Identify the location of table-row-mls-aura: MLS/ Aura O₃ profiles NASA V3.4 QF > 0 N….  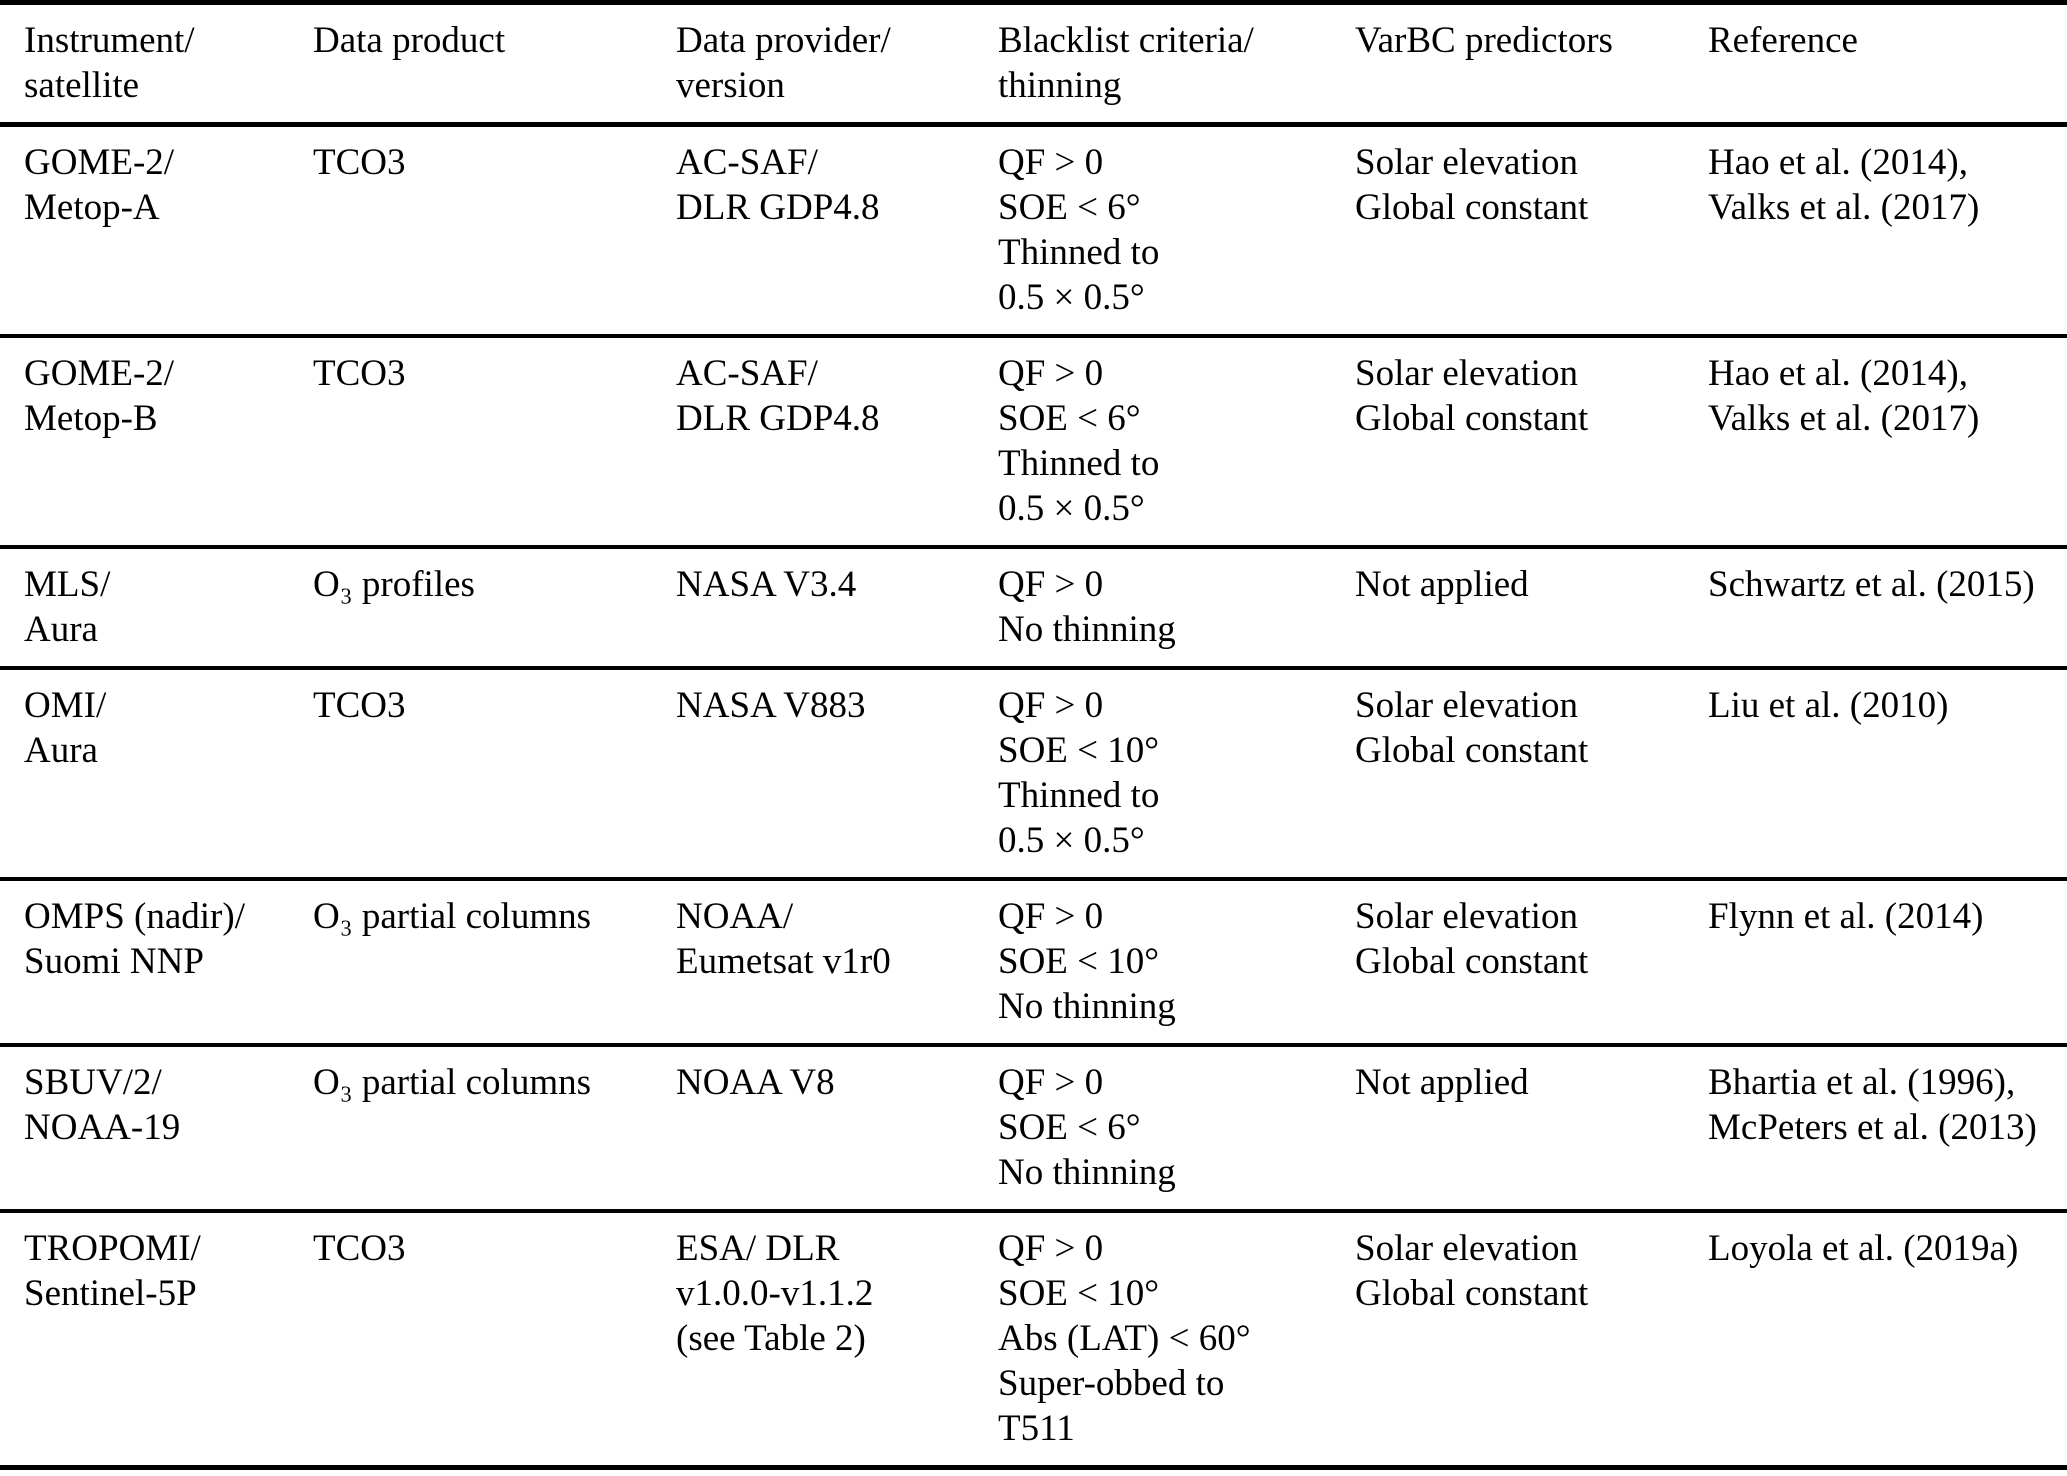
(1033, 607).